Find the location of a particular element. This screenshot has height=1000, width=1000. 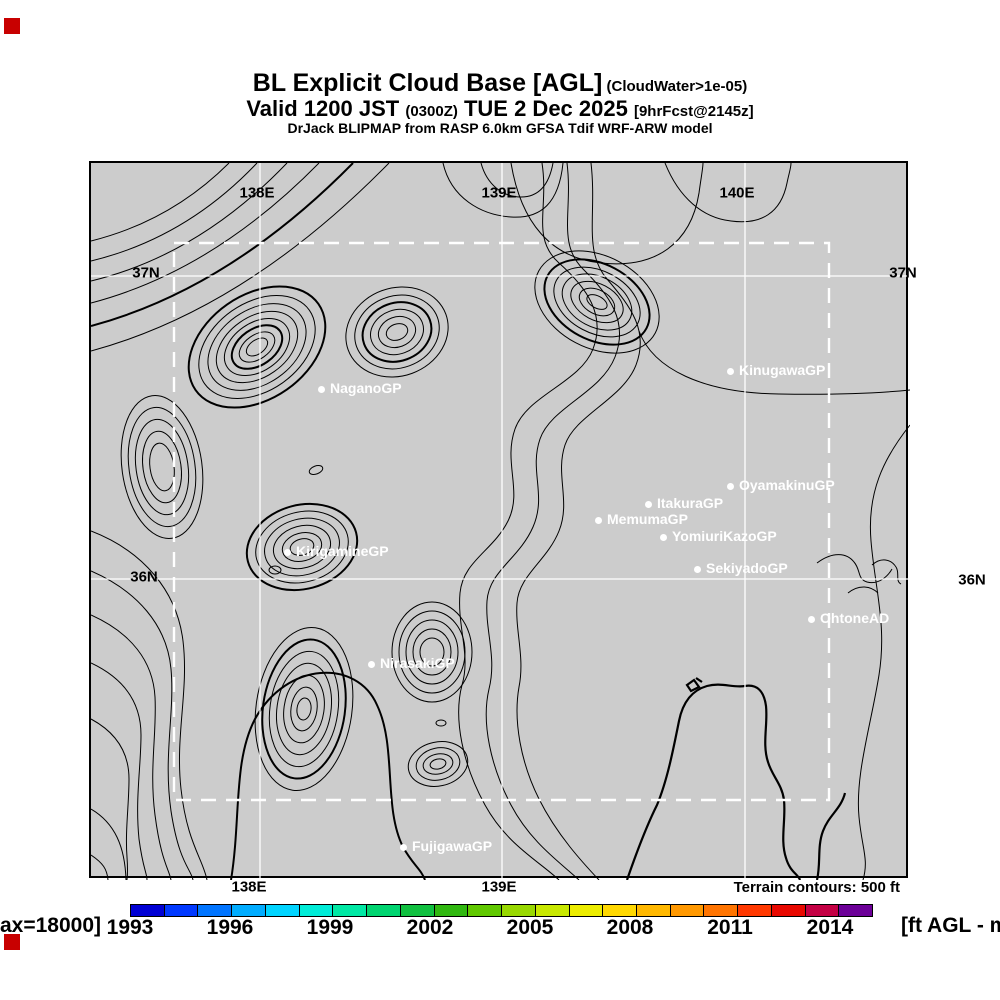

station-label-kinugawagp: KinugawaGP is located at coordinates (776, 370).